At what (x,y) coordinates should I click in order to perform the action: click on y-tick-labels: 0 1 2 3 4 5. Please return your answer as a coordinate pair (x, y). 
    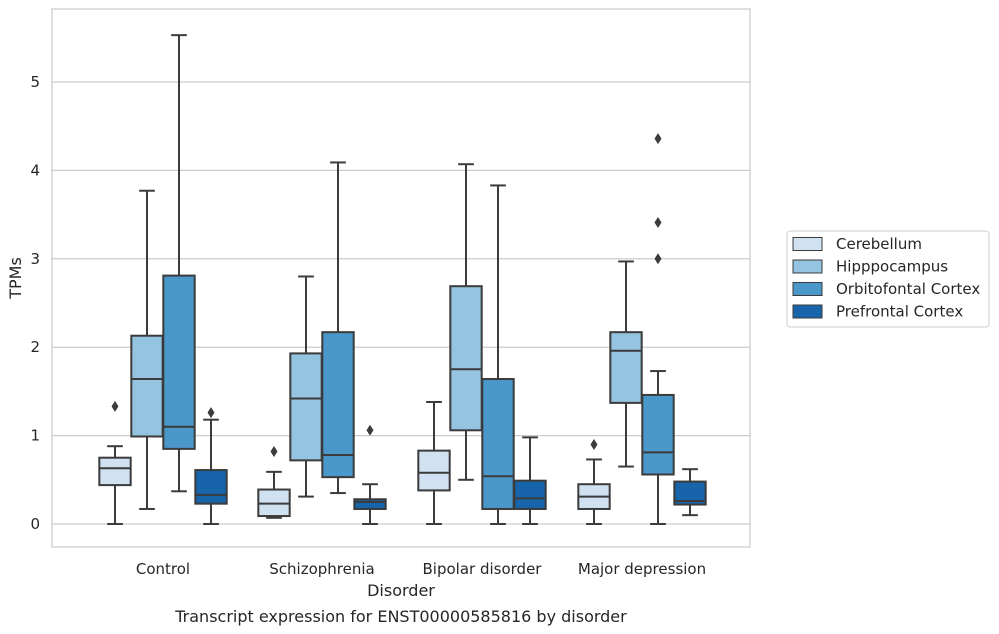
    Looking at the image, I should click on (35, 303).